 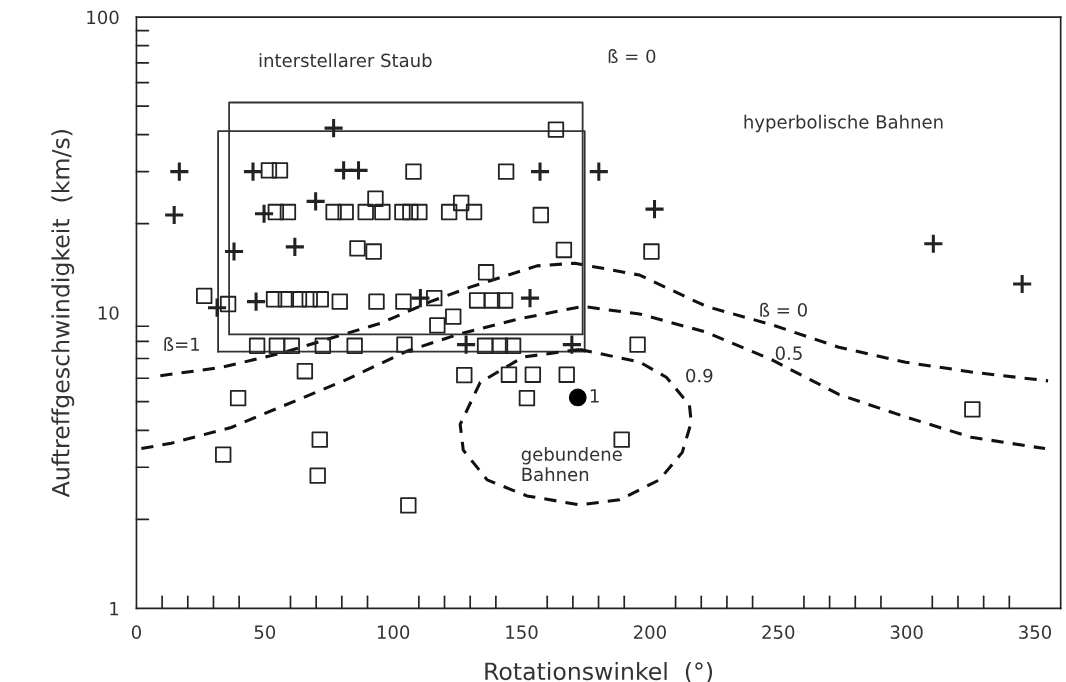 I want to click on annotation: 1, so click(x=594, y=396).